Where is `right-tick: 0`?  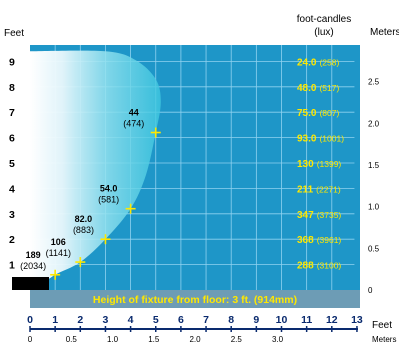
right-tick: 0 is located at coordinates (370, 290).